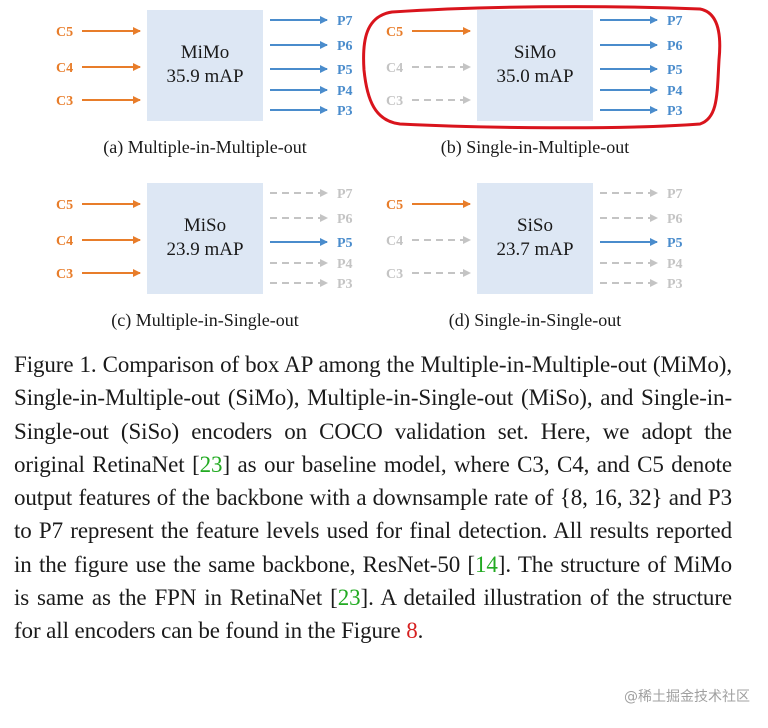 This screenshot has width=768, height=728. I want to click on caption-text-5: ., so click(420, 631).